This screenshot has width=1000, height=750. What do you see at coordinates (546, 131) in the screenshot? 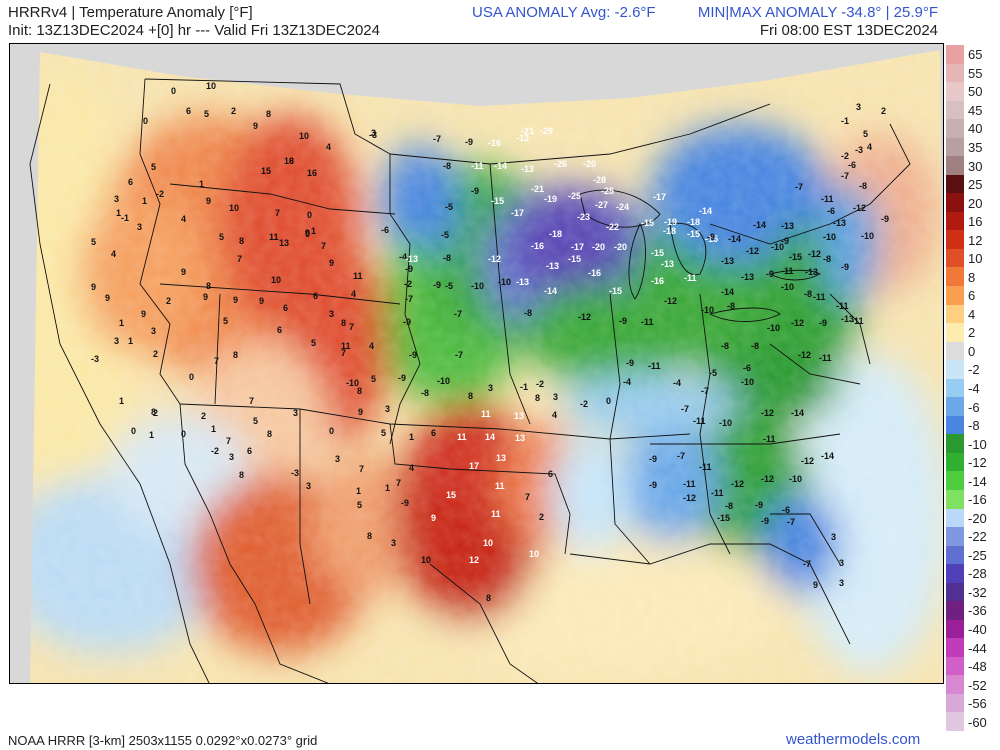
I see `anomaly-value-label: -29` at bounding box center [546, 131].